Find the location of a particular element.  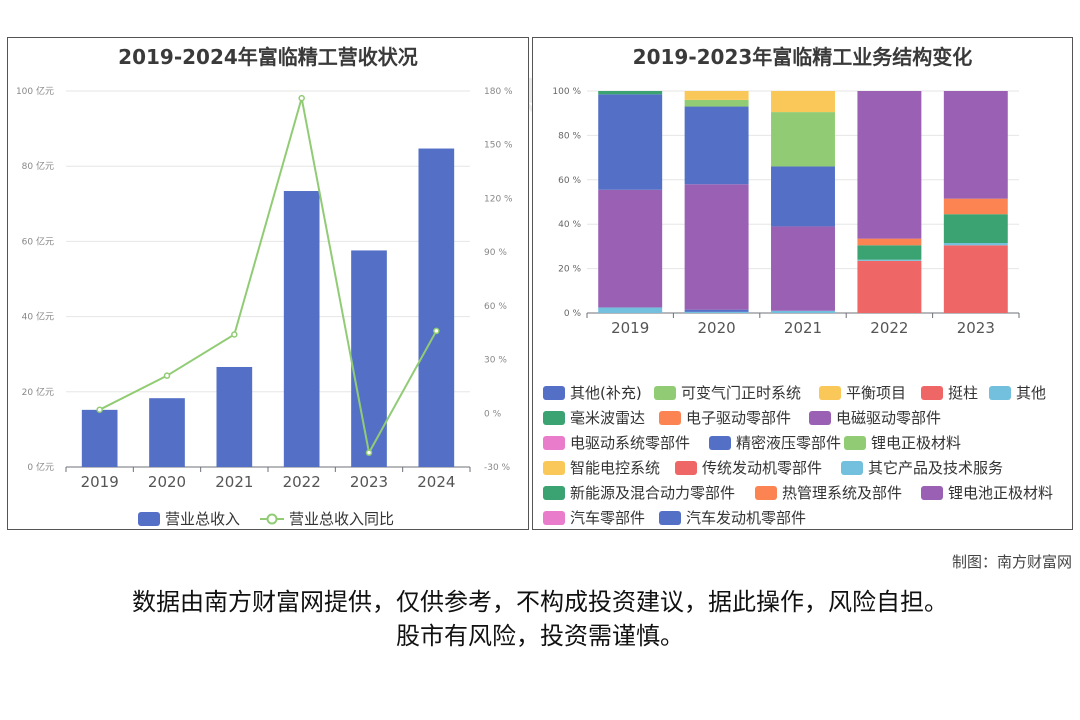

legend-item: 电子驱动零部件 is located at coordinates (725, 417).